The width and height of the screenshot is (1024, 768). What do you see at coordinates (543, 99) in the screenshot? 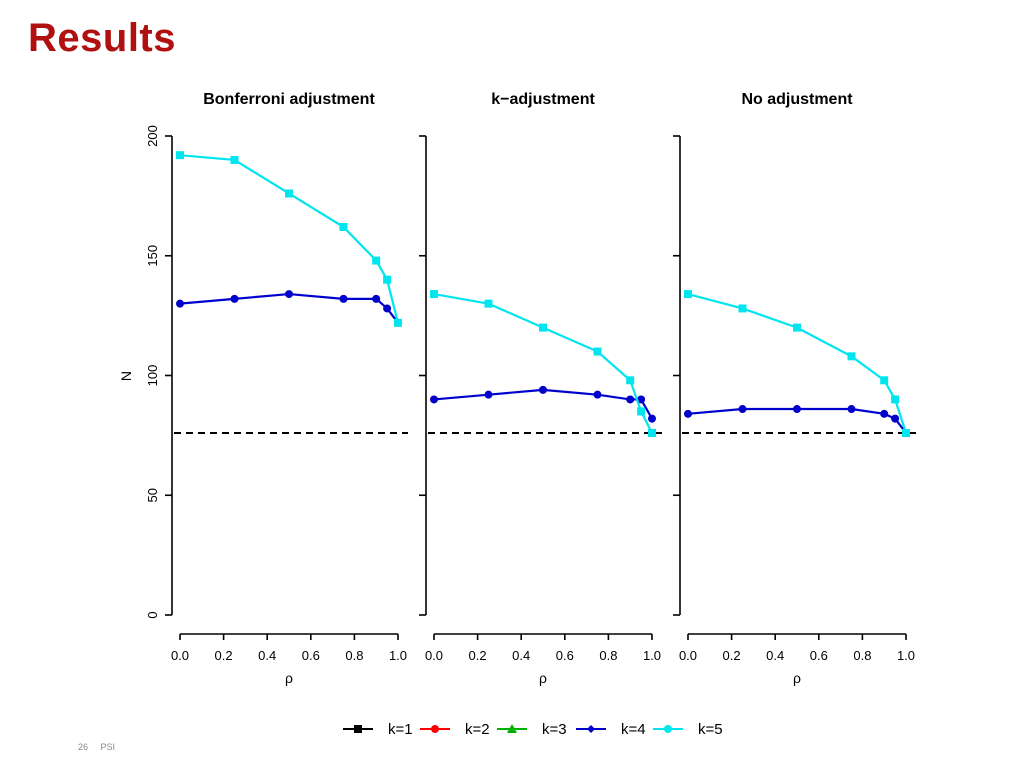
I see `panel-title: k−adjustment` at bounding box center [543, 99].